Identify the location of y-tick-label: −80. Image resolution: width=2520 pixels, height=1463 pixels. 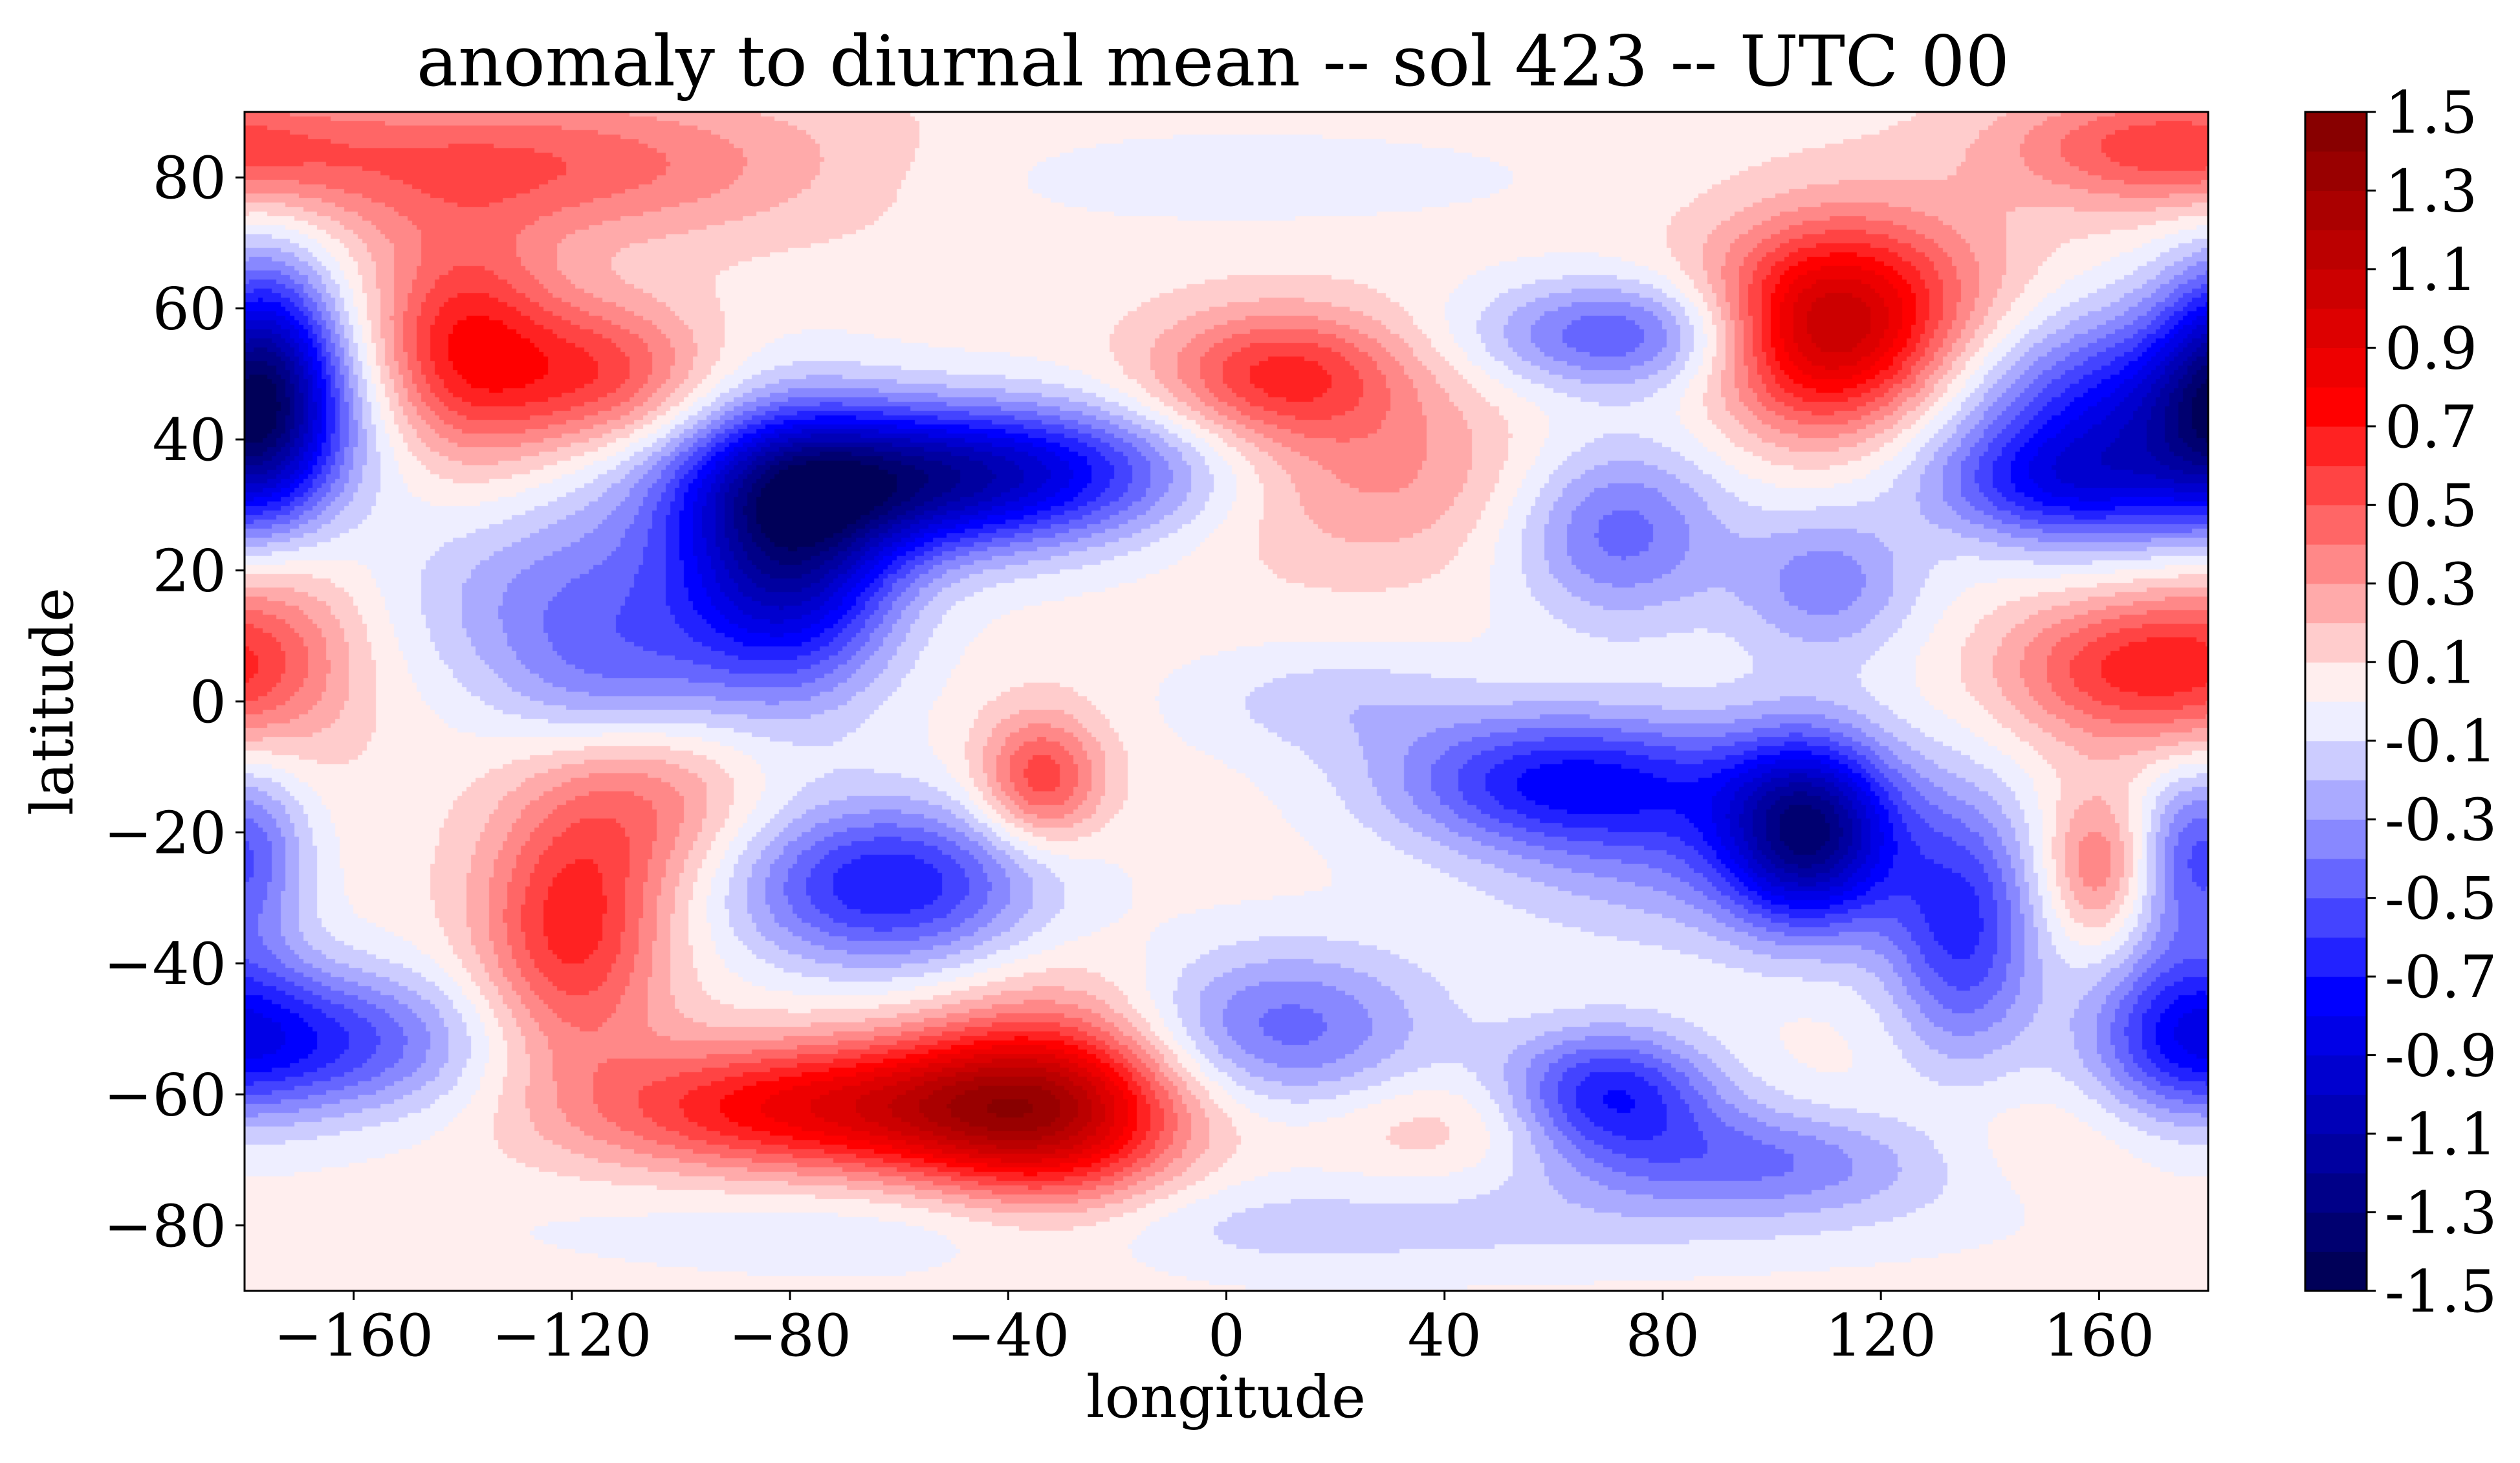
(165, 1226).